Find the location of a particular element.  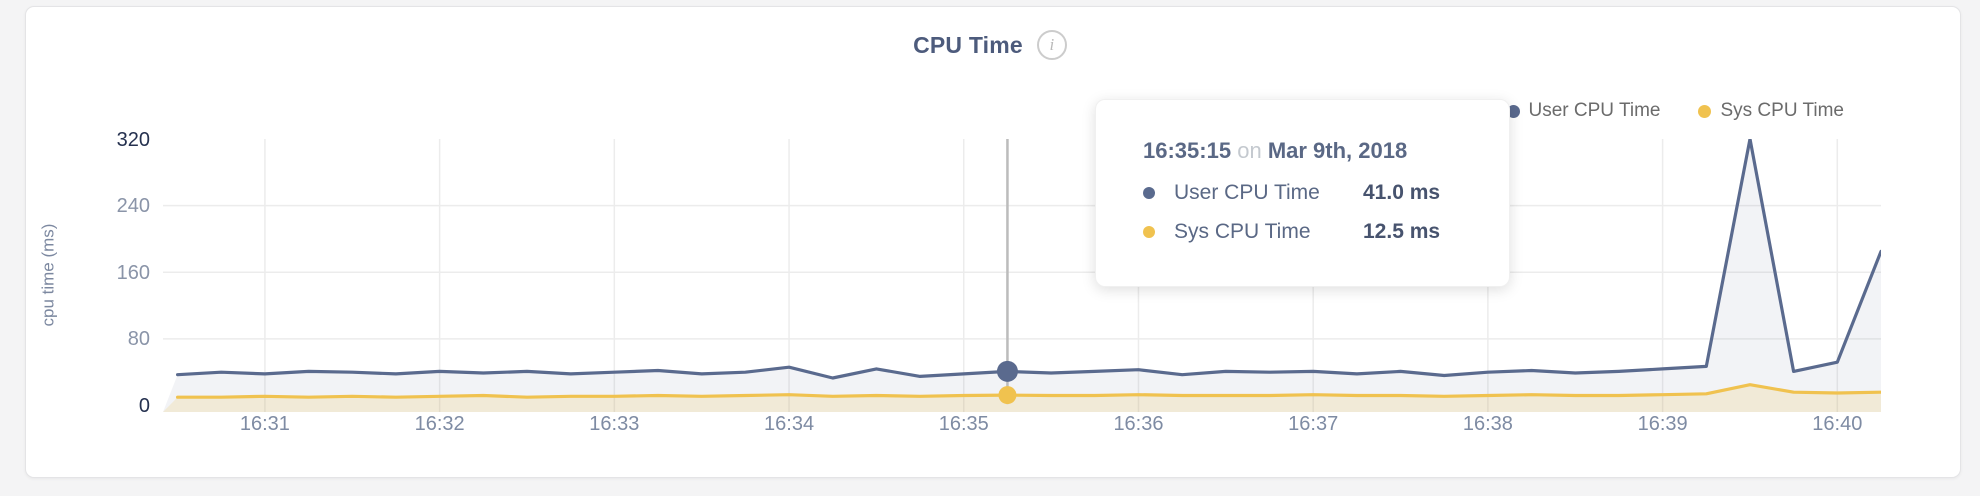

tooltip-user-label: User CPU Time is located at coordinates (1247, 192).